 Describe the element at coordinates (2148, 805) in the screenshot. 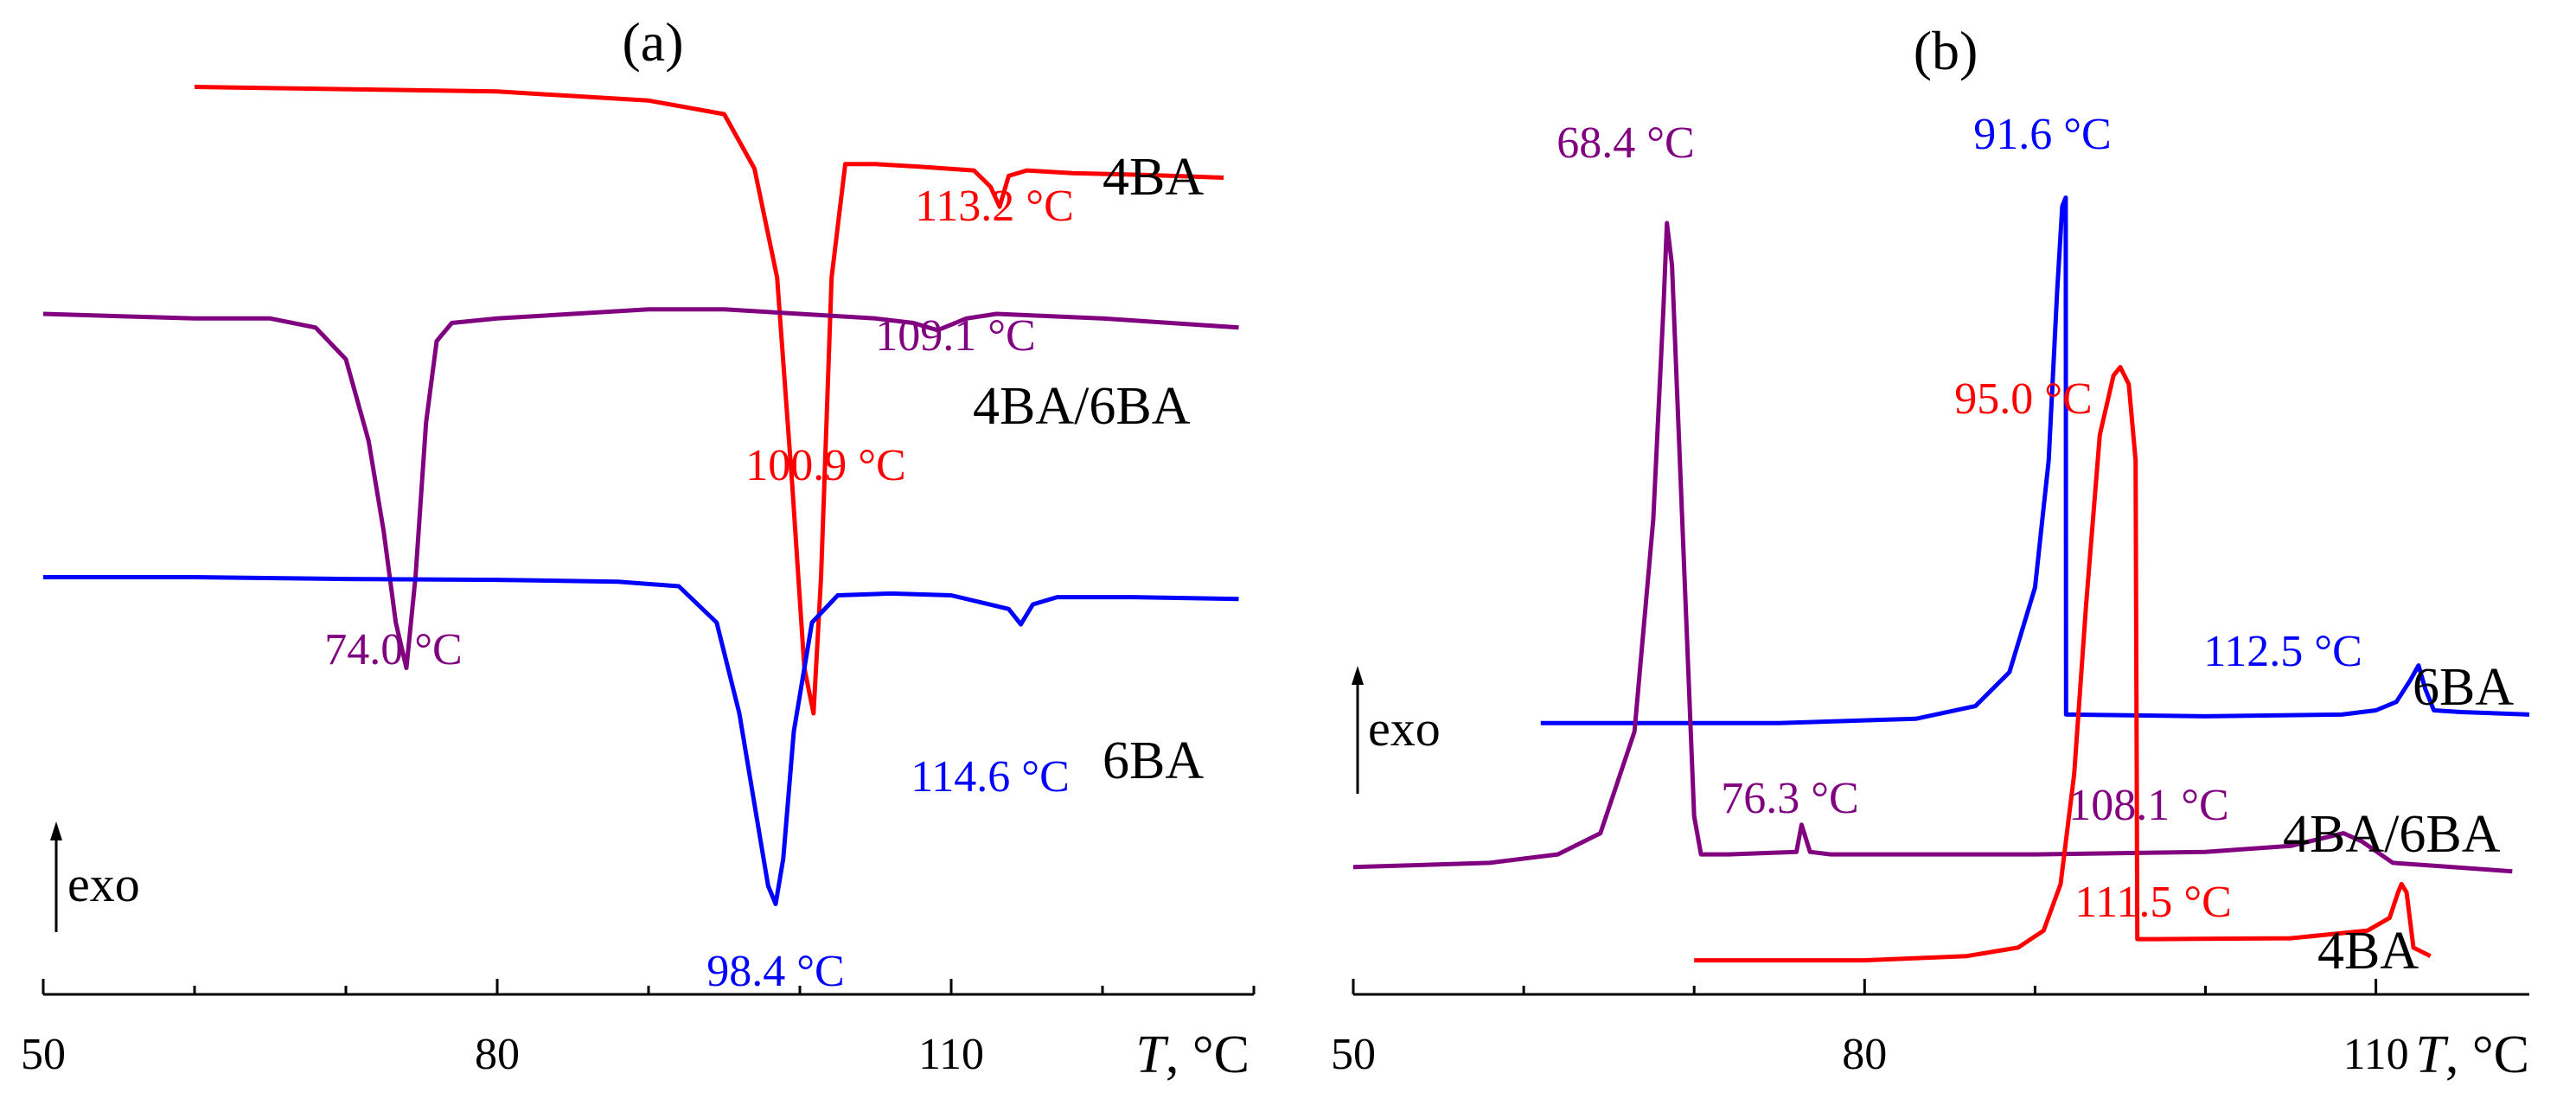

I see `peak-label-b-mix-minor2: 108.1 °C` at that location.